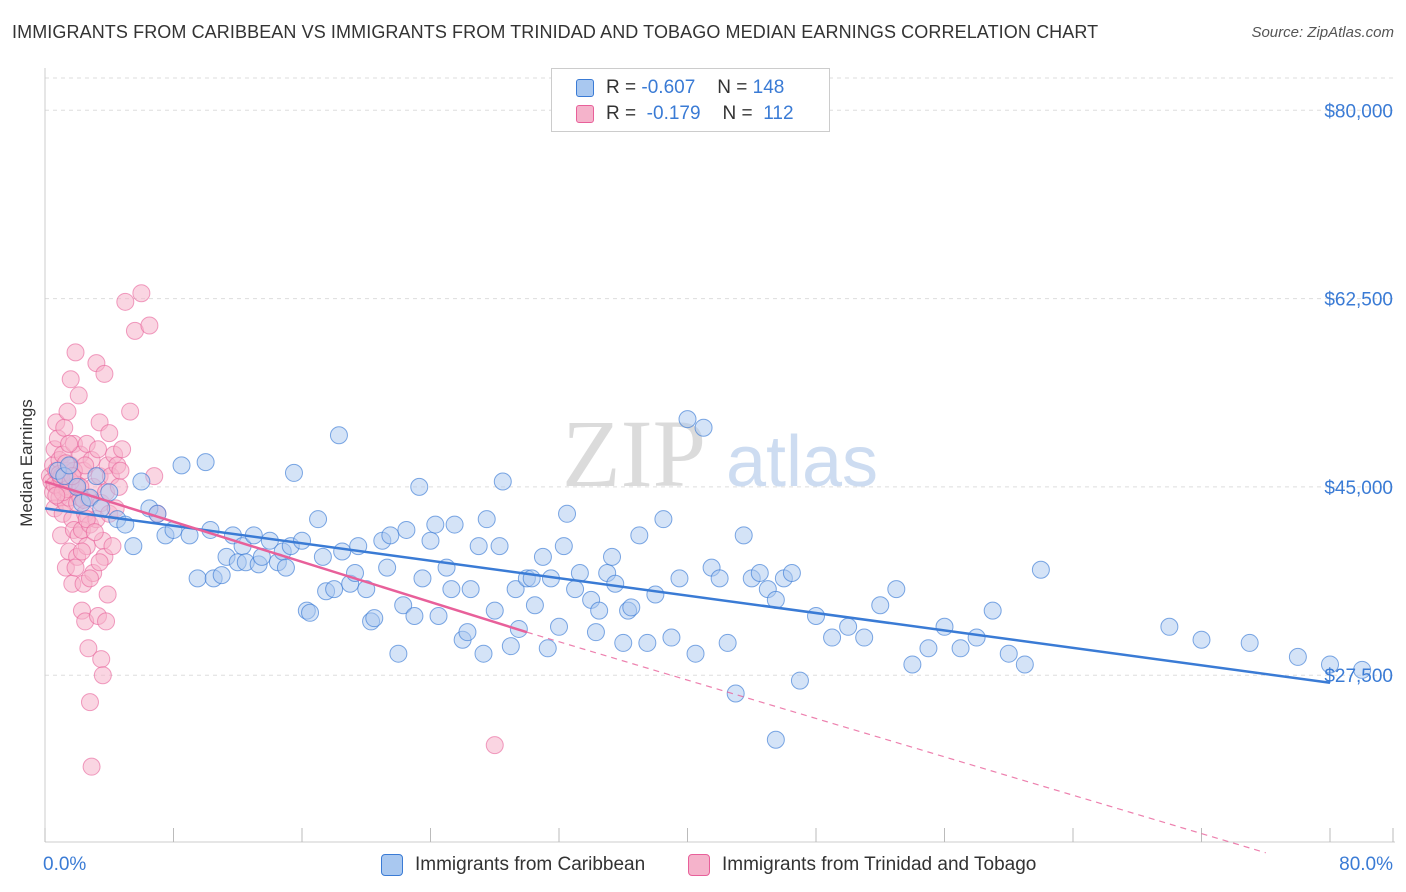 The width and height of the screenshot is (1406, 892). What do you see at coordinates (286, 557) in the screenshot?
I see `trinidad-trend-line` at bounding box center [286, 557].